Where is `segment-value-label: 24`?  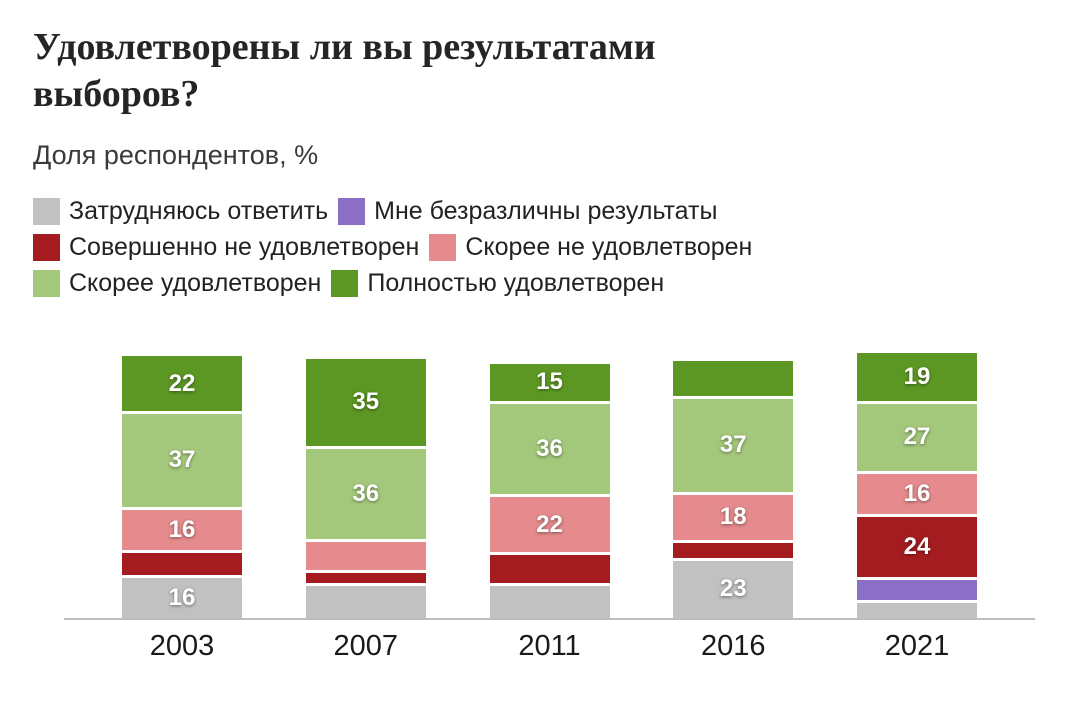 segment-value-label: 24 is located at coordinates (917, 547).